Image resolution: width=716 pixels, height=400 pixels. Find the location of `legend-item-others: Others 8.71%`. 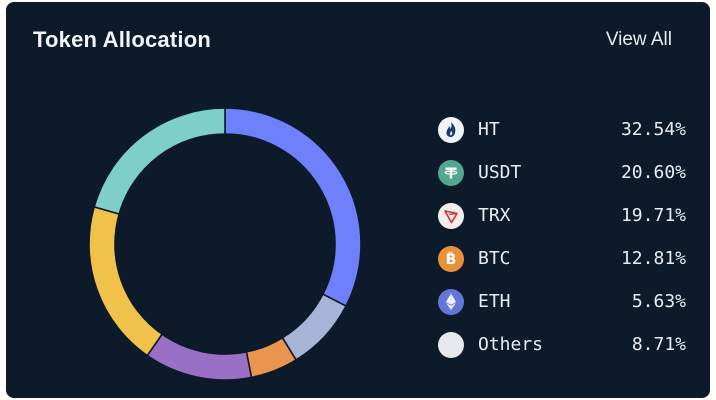

legend-item-others: Others 8.71% is located at coordinates (562, 345).